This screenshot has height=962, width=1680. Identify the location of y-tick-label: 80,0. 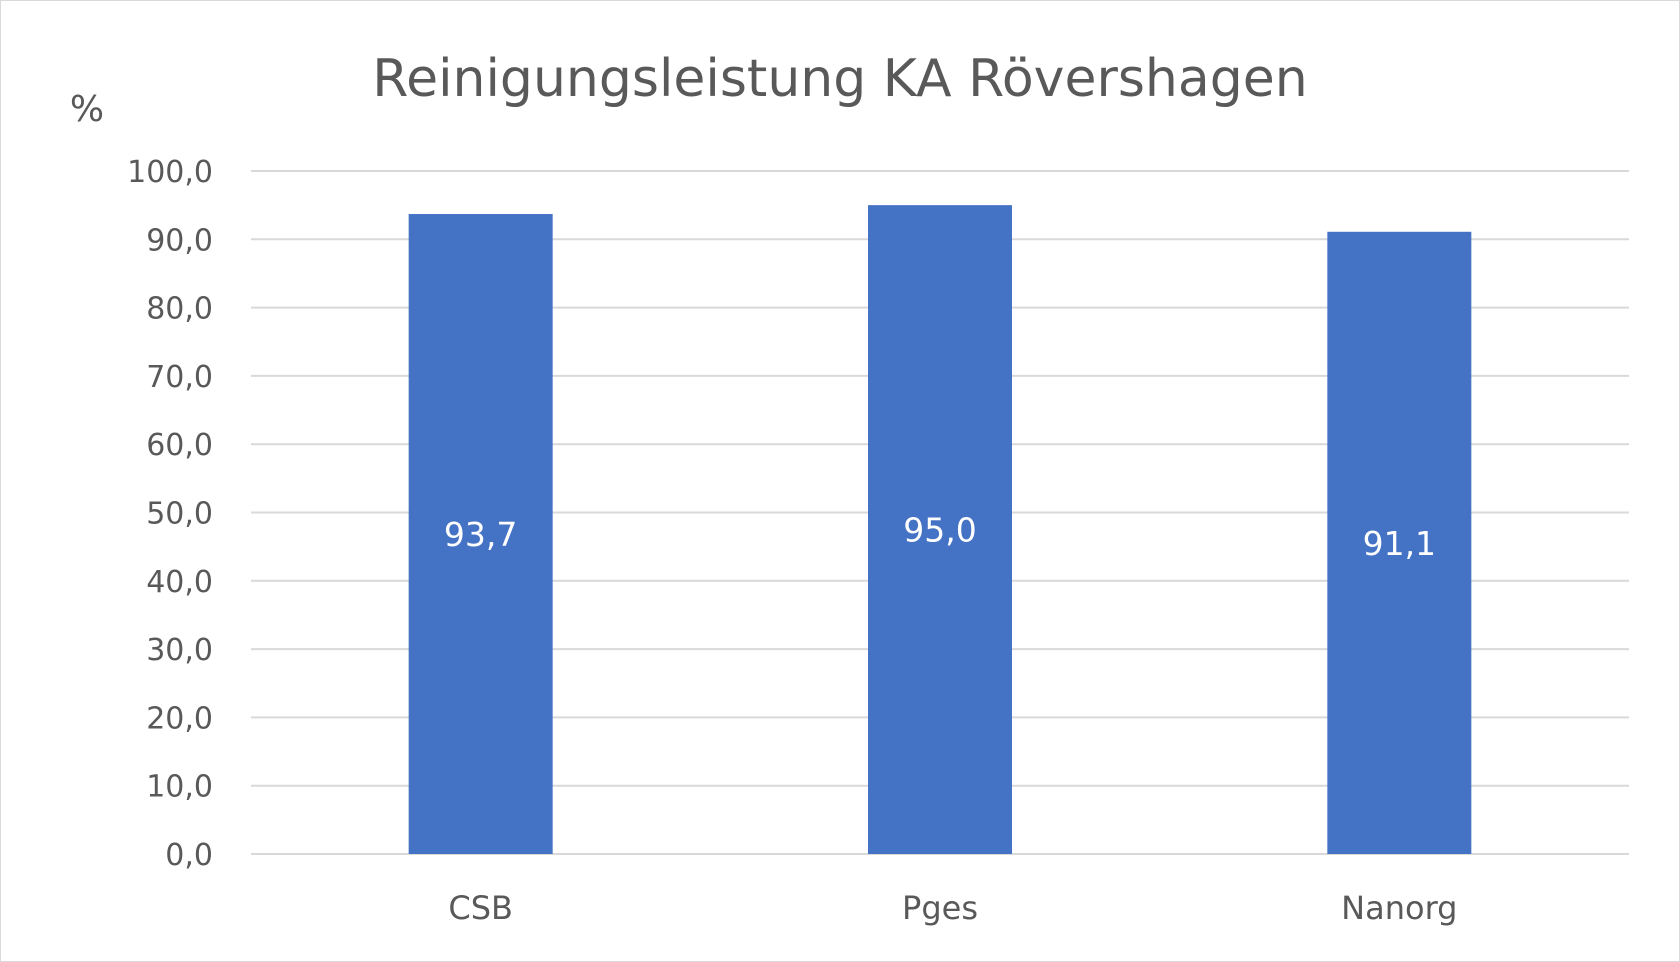
(179, 309).